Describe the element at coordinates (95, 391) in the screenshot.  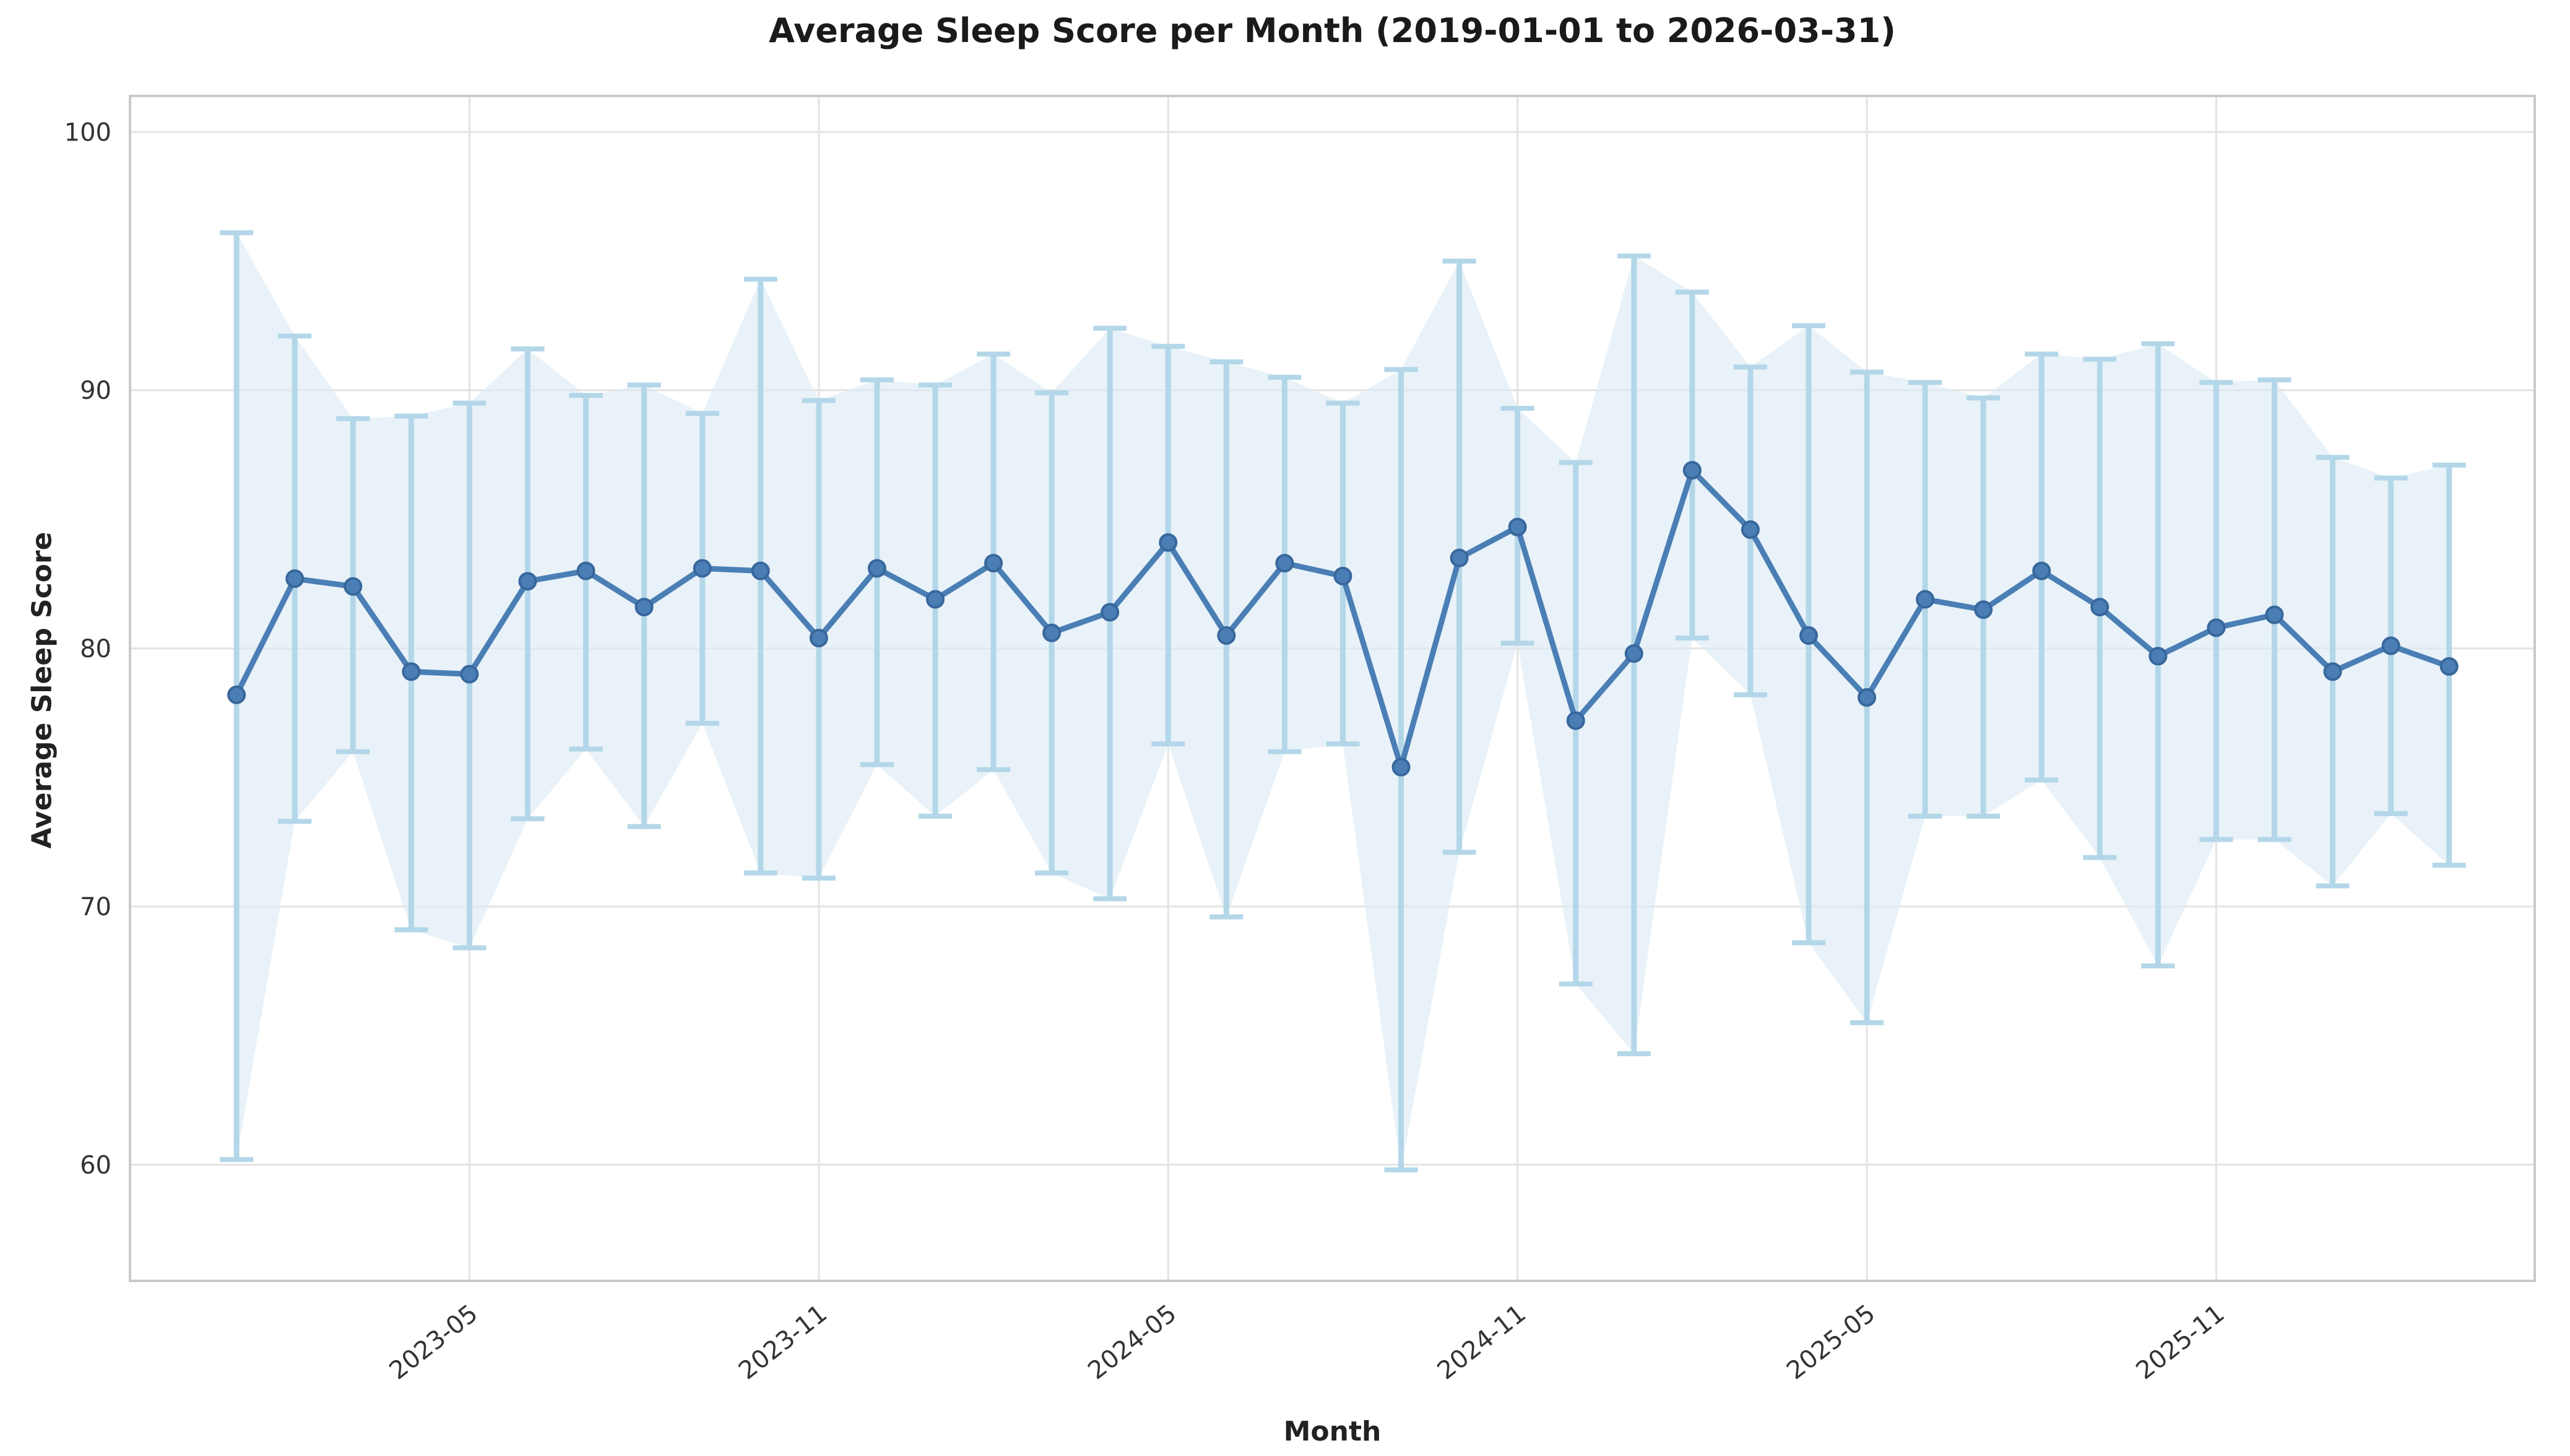
I see `y-tick-label-90: 90` at that location.